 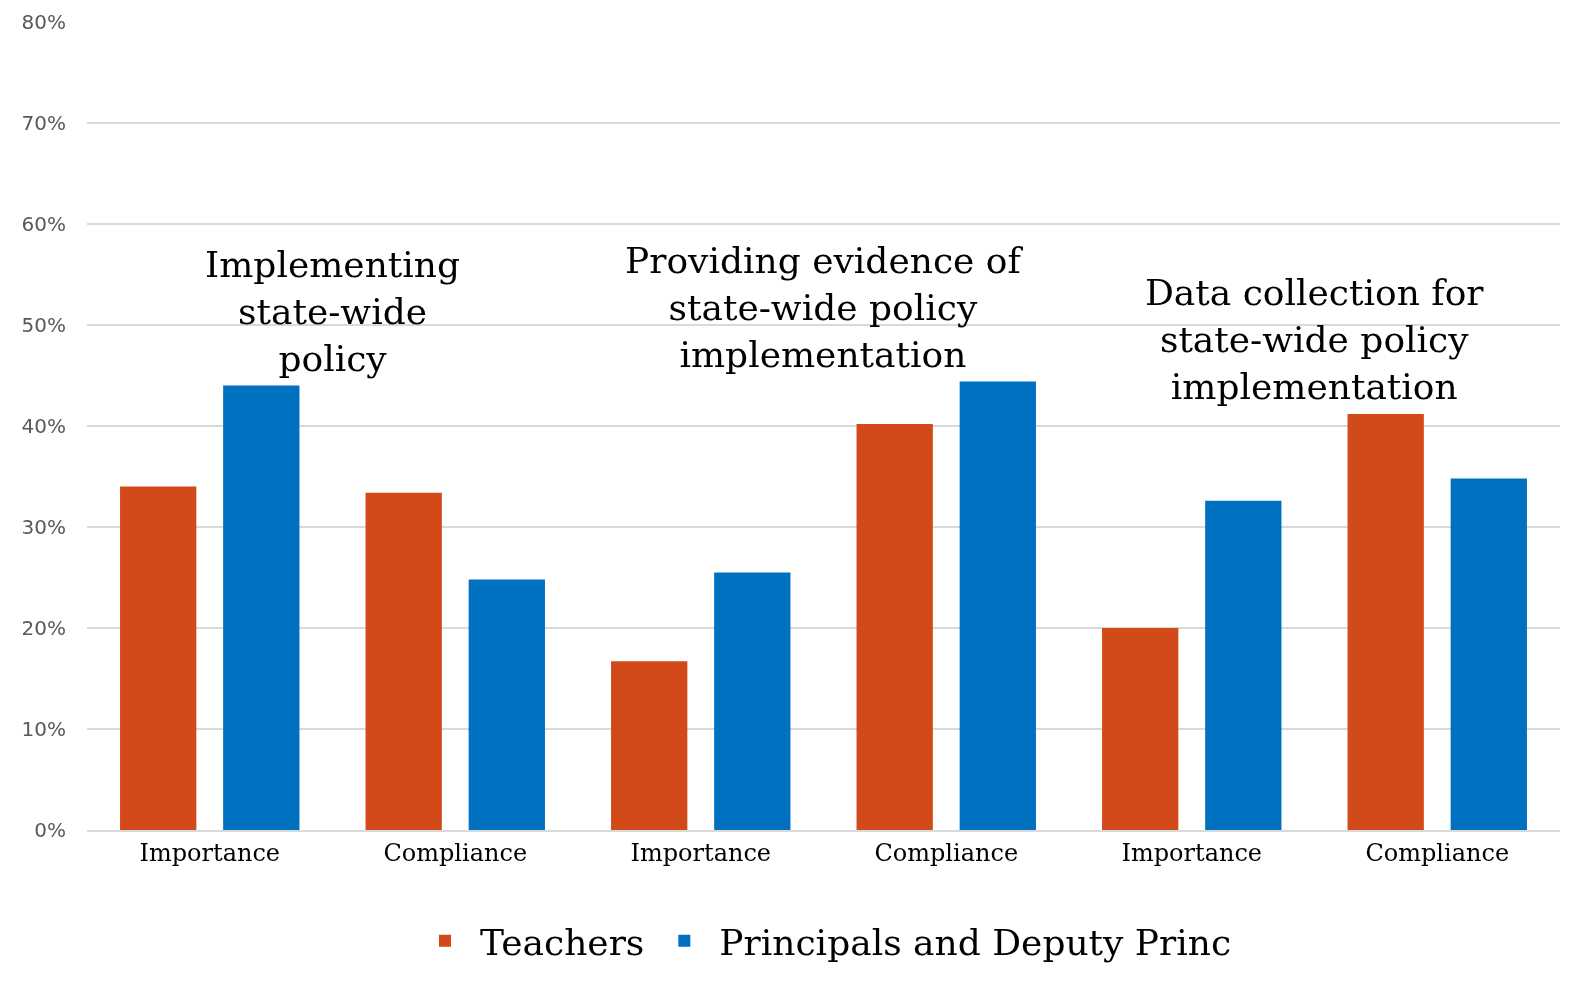 I want to click on legend-label: Teachers, so click(x=562, y=942).